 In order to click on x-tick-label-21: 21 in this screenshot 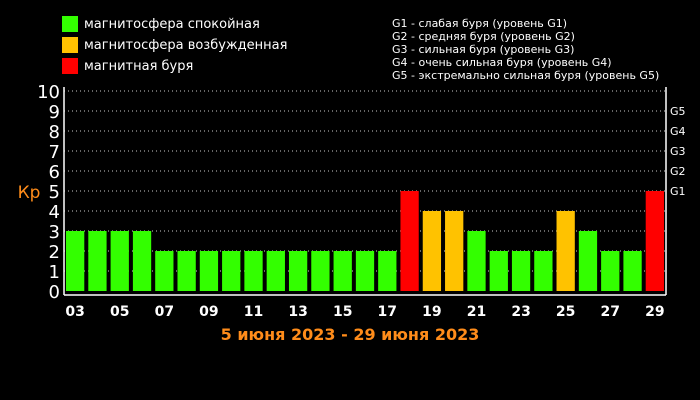, I will do `click(476, 312)`.